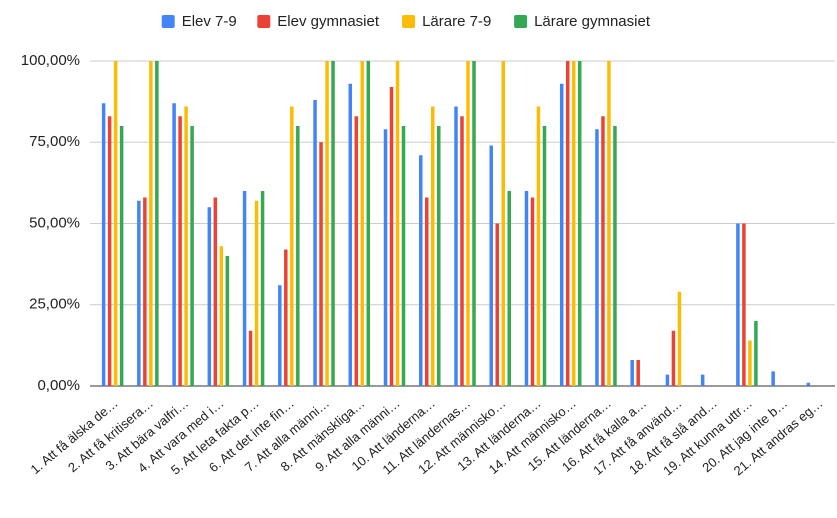  What do you see at coordinates (328, 21) in the screenshot?
I see `legend-label: Elev gymnasiet` at bounding box center [328, 21].